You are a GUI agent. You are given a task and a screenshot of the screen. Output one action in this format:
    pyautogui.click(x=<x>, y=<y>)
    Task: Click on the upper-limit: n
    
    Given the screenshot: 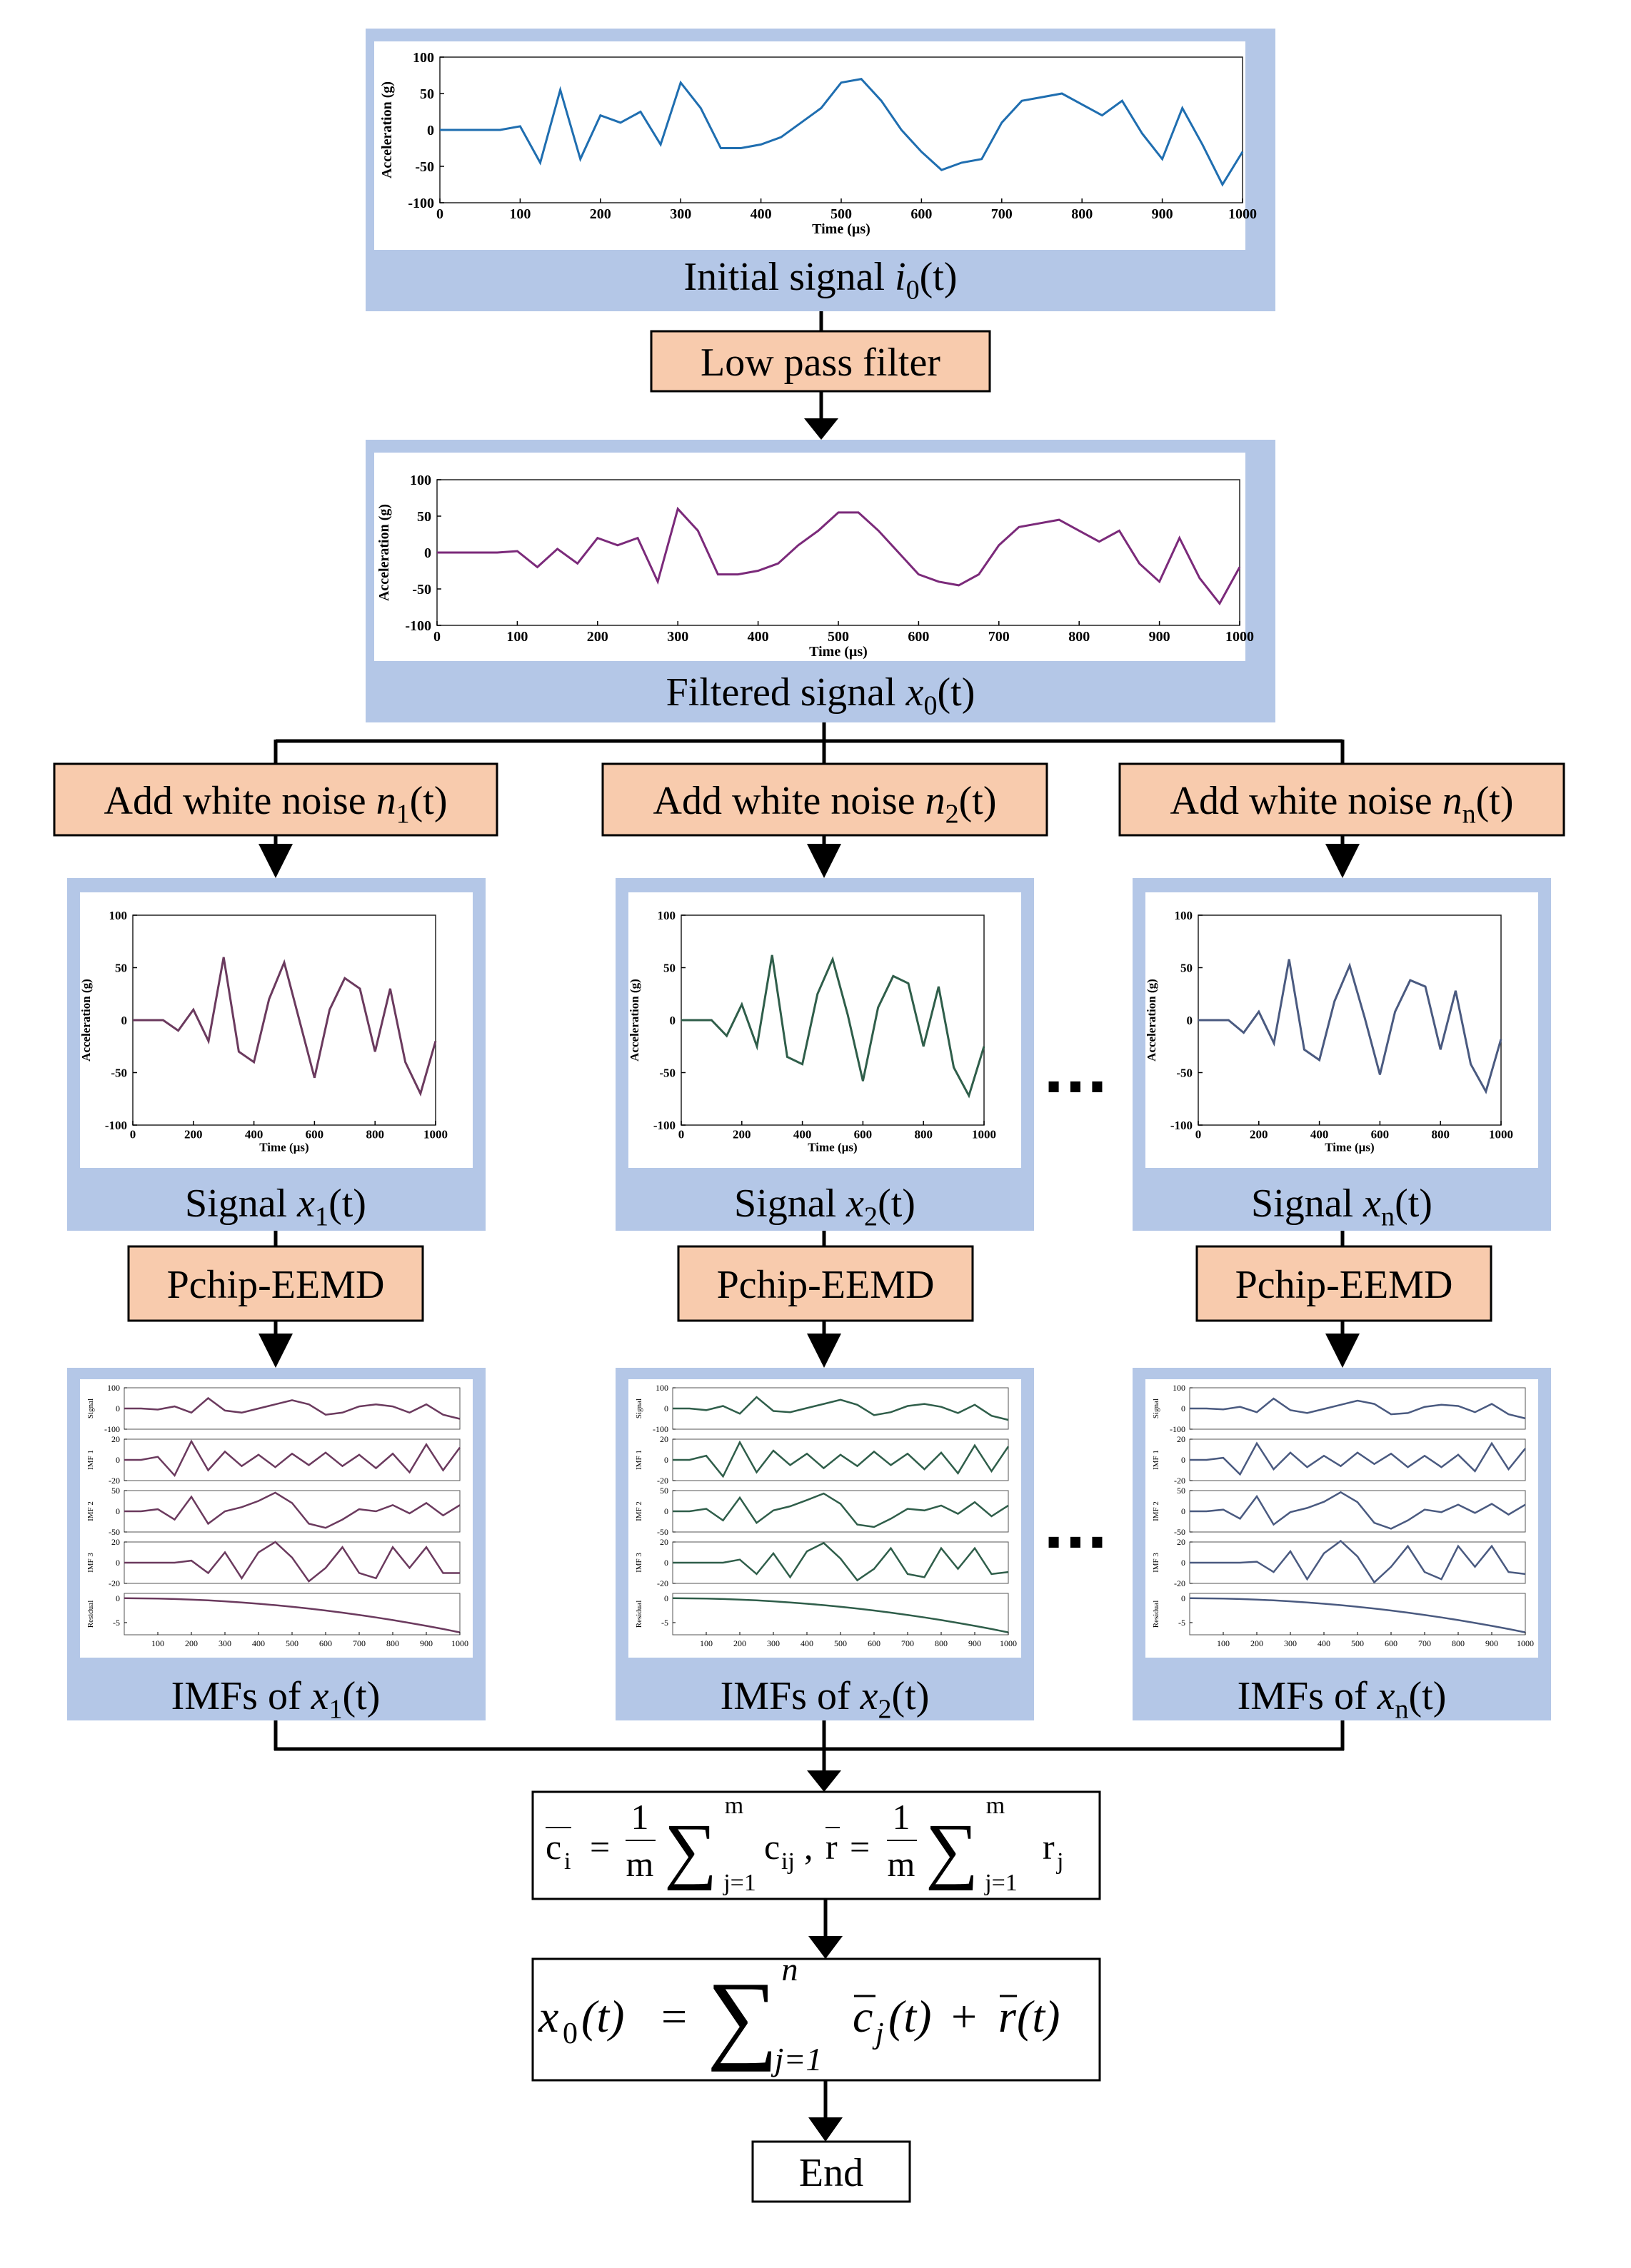 What is the action you would take?
    pyautogui.click(x=790, y=1969)
    